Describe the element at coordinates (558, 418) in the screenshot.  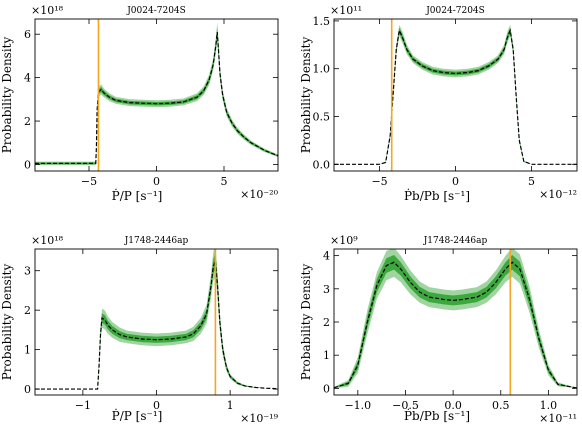
I see `x-axis-exponent: ×10⁻¹¹` at that location.